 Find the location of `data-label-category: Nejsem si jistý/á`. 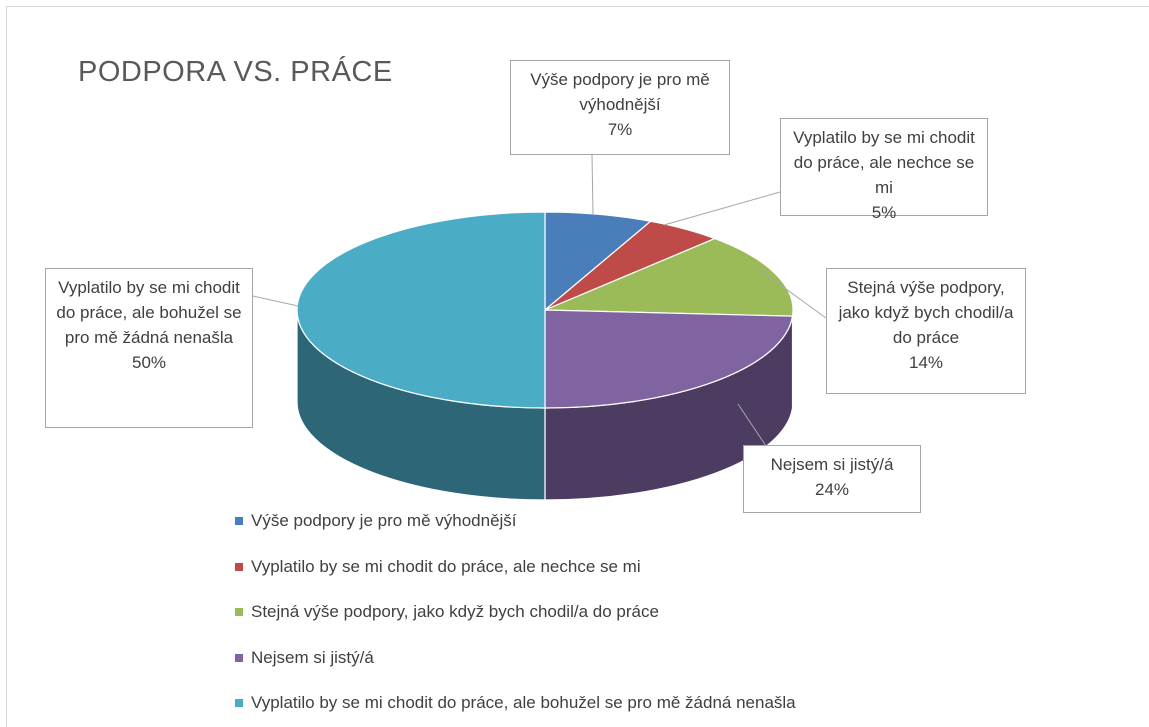

data-label-category: Nejsem si jistý/á is located at coordinates (832, 464).